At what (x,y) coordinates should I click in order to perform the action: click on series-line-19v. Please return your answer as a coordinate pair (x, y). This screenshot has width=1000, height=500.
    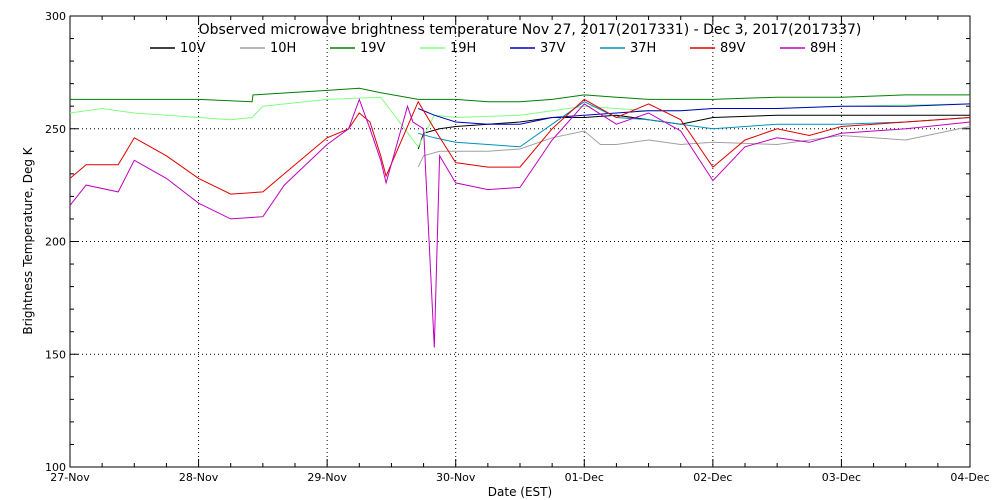
    Looking at the image, I should click on (520, 95).